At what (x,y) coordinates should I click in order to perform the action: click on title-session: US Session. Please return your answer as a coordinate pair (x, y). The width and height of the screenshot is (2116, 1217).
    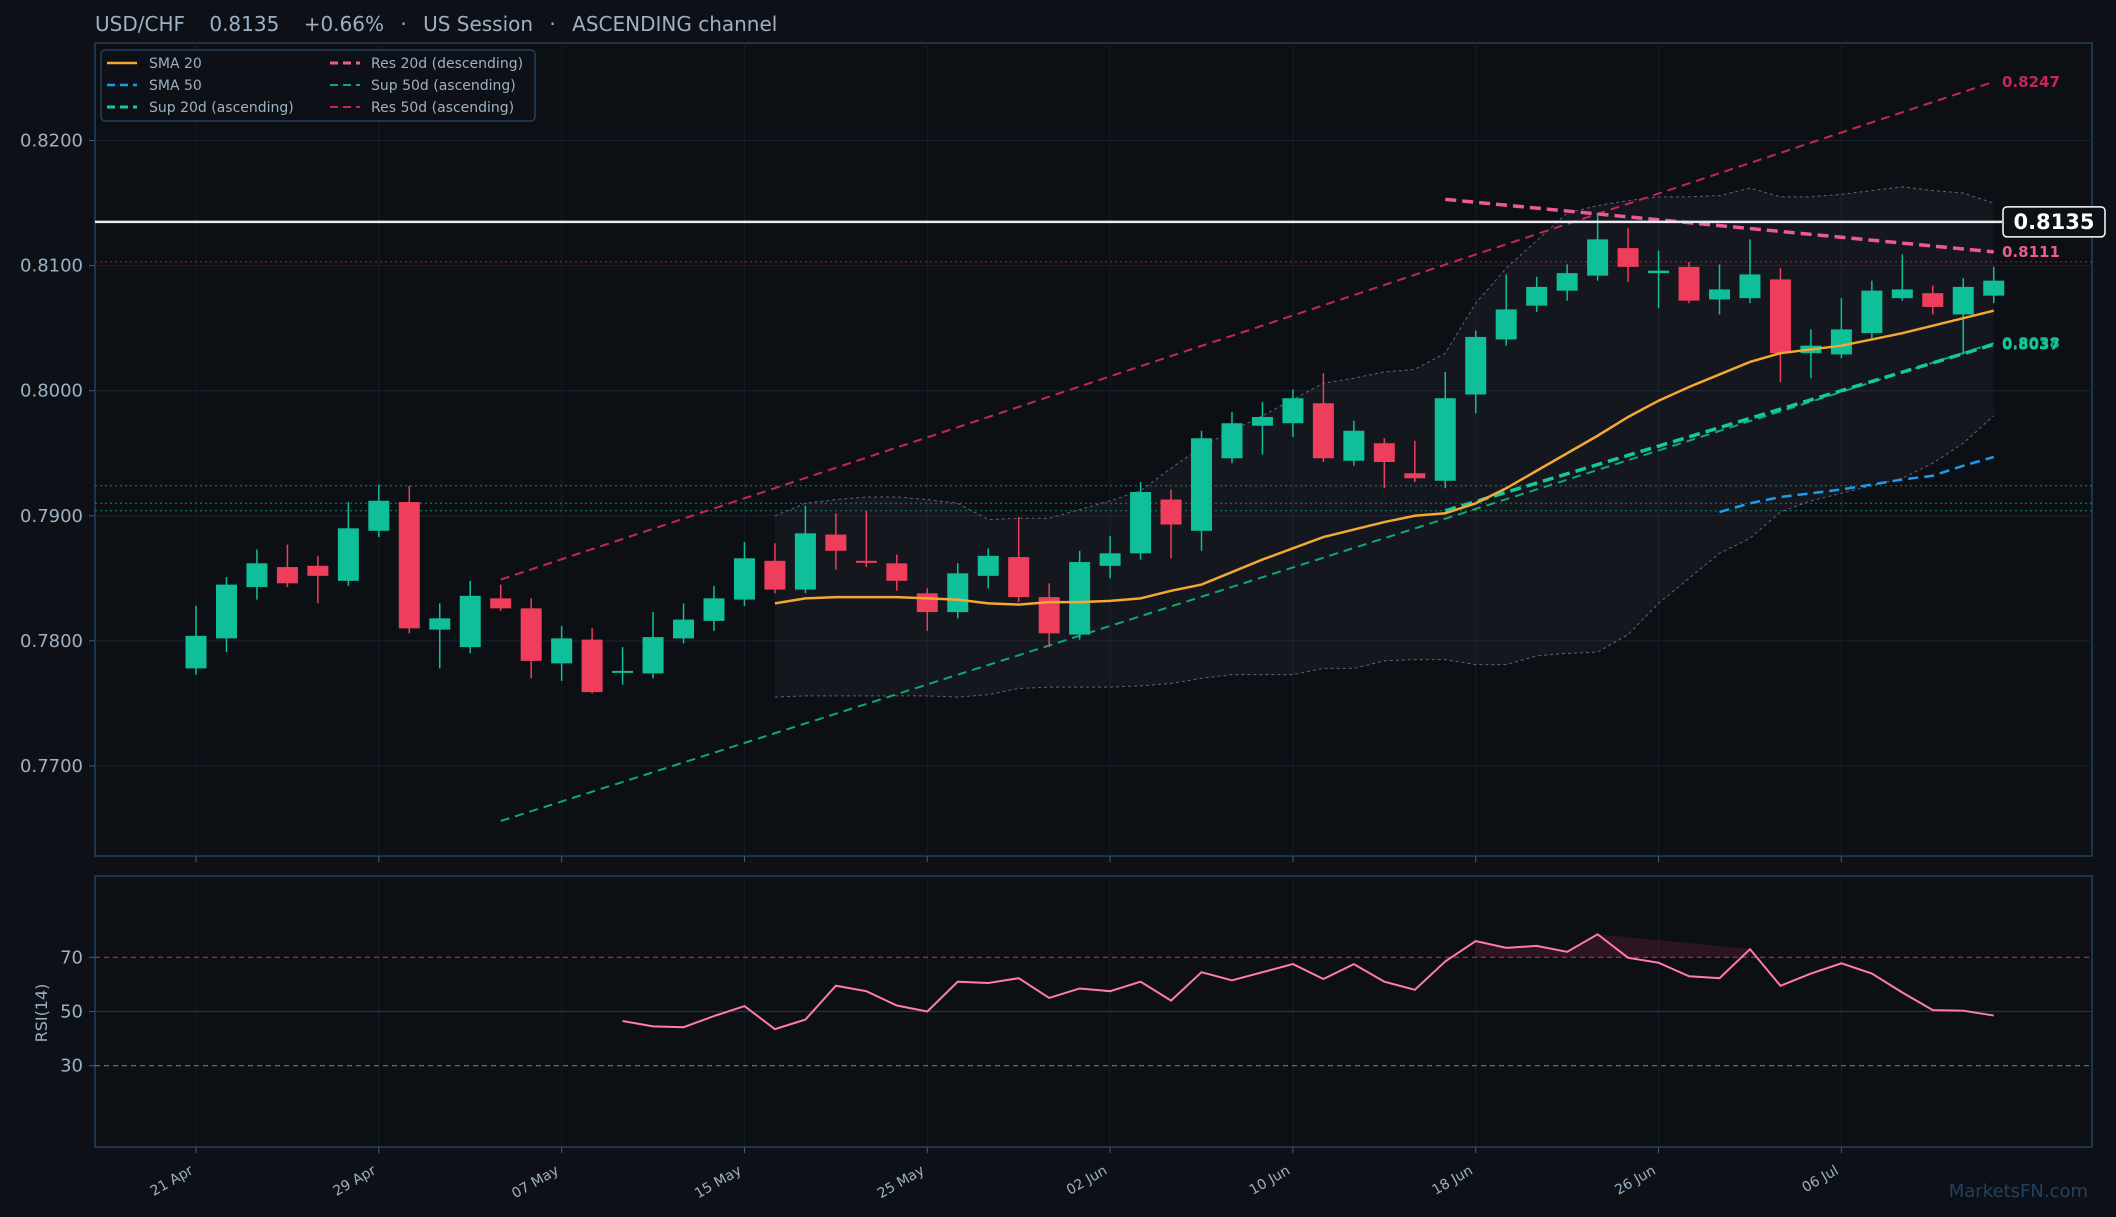
    Looking at the image, I should click on (478, 24).